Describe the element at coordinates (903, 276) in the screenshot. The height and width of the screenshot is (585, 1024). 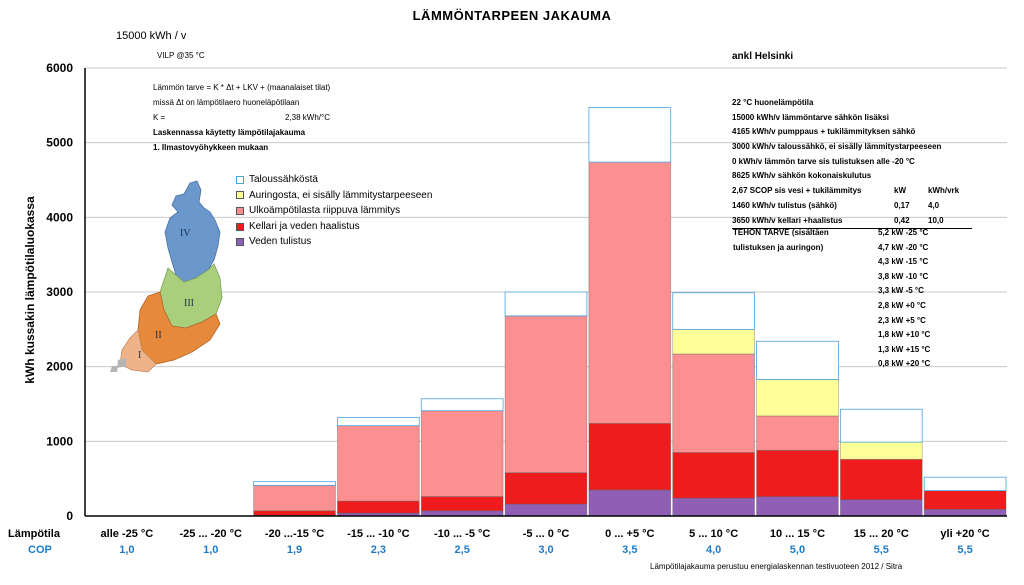
I see `power-demand-row: 3,8 kW -10 °C` at that location.